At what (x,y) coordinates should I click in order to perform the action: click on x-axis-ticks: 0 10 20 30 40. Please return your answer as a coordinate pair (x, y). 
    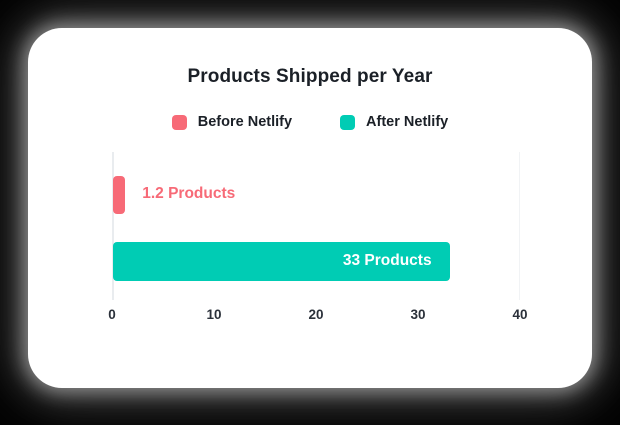
    Looking at the image, I should click on (317, 318).